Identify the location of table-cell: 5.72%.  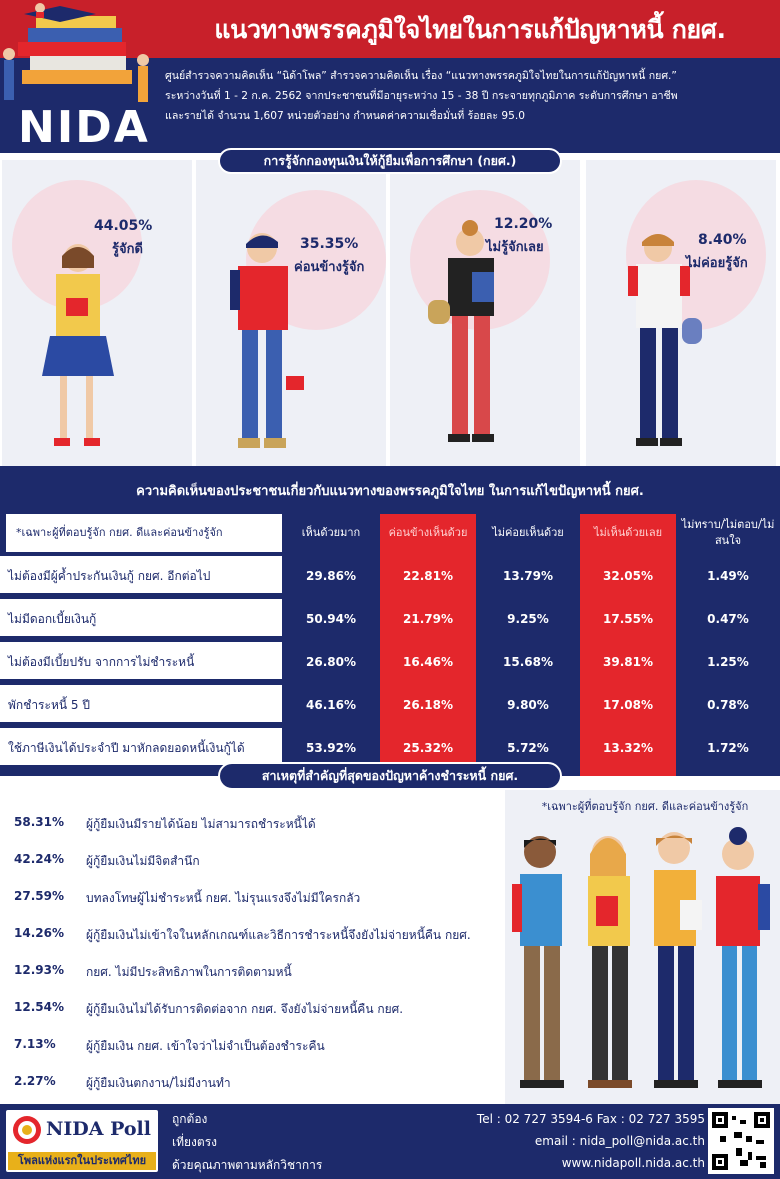
(528, 748).